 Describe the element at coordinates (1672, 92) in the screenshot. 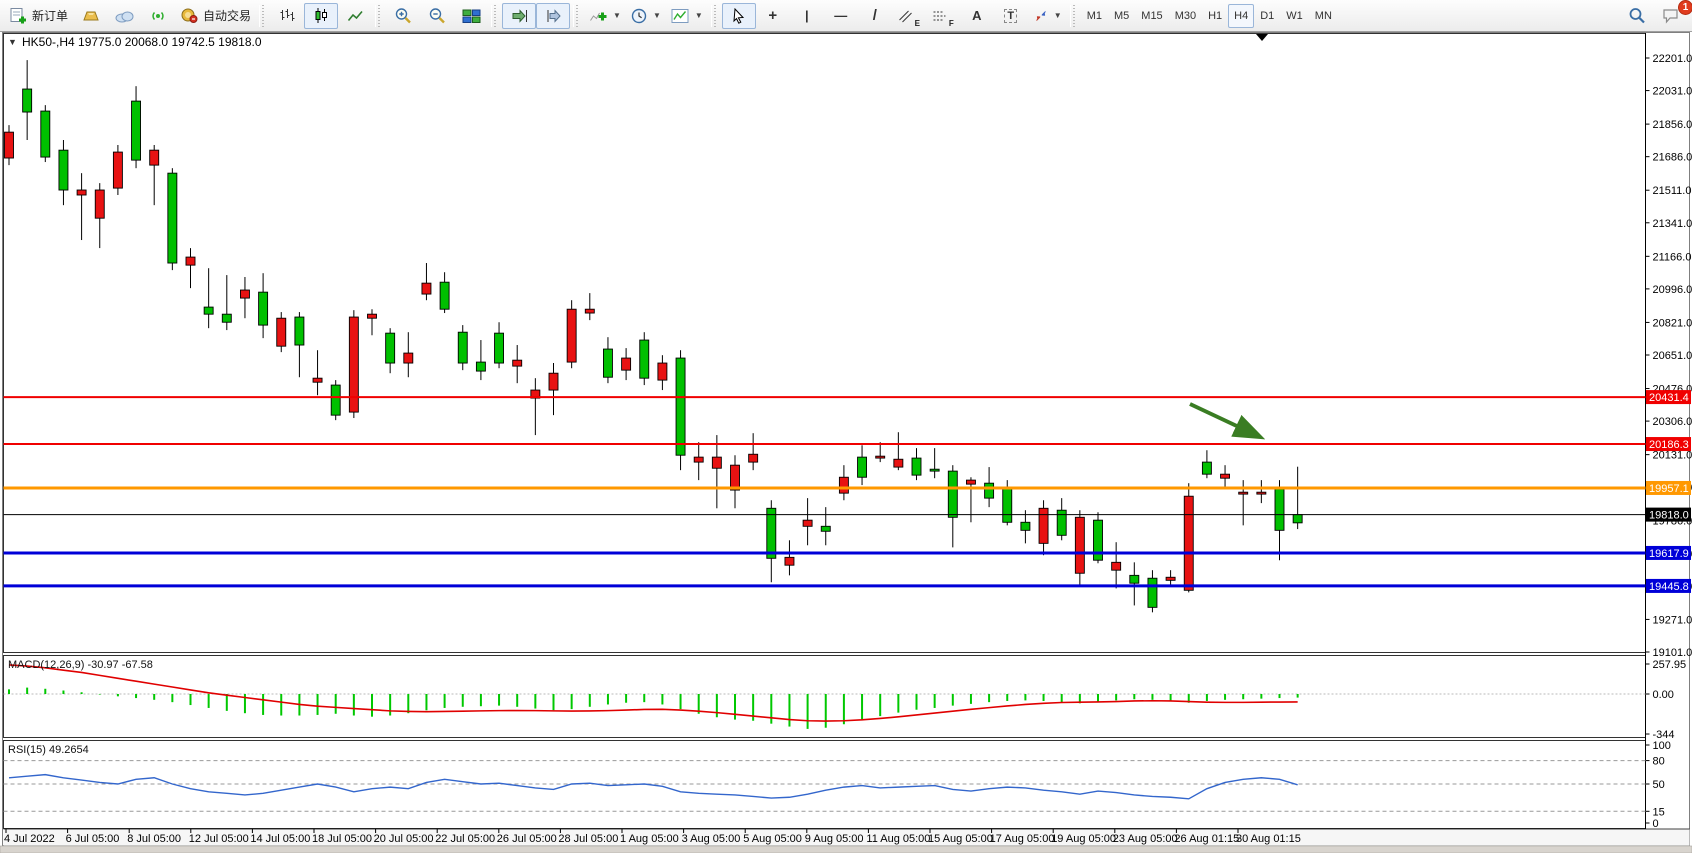

I see `y-axis-tick-label: 22031.0` at that location.